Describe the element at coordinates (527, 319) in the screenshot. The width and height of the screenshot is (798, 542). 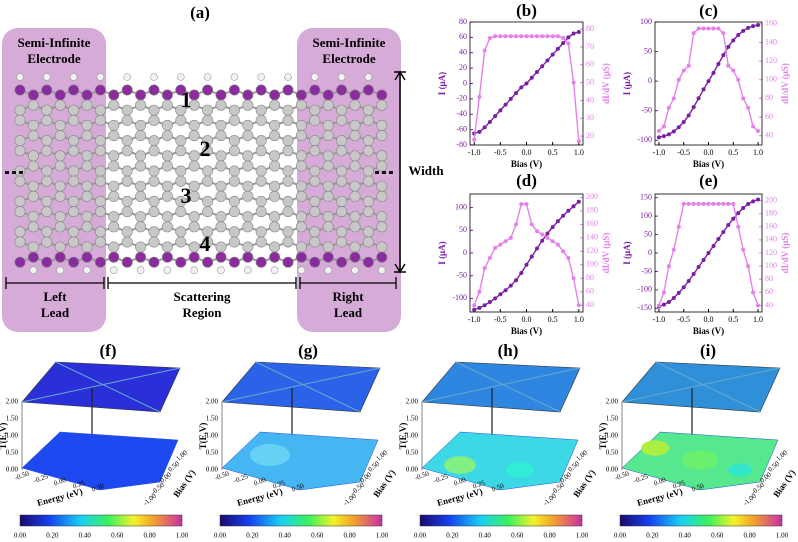
I see `x-tick-label: 0.0` at that location.